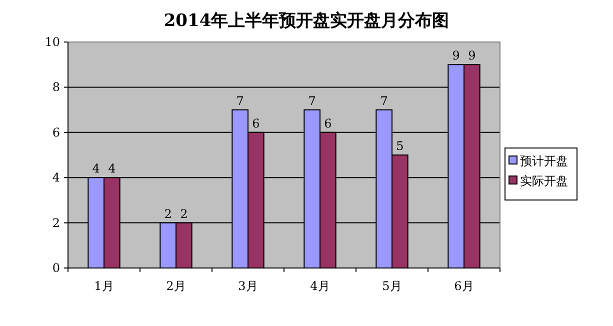 The image size is (613, 326). I want to click on x-tick-label: 2月, so click(176, 286).